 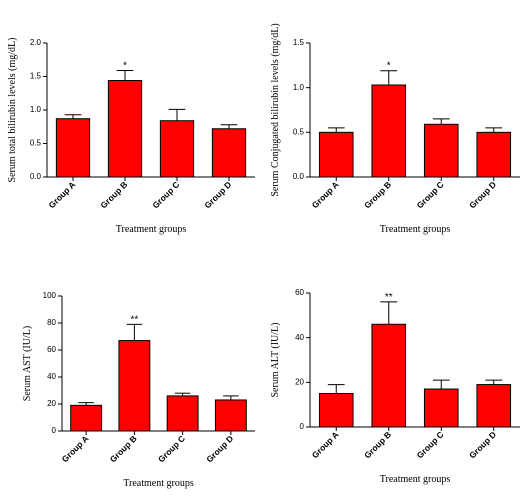 I want to click on y-axis-label: Serum total bilirubin levels (mg/dL), so click(x=12, y=110).